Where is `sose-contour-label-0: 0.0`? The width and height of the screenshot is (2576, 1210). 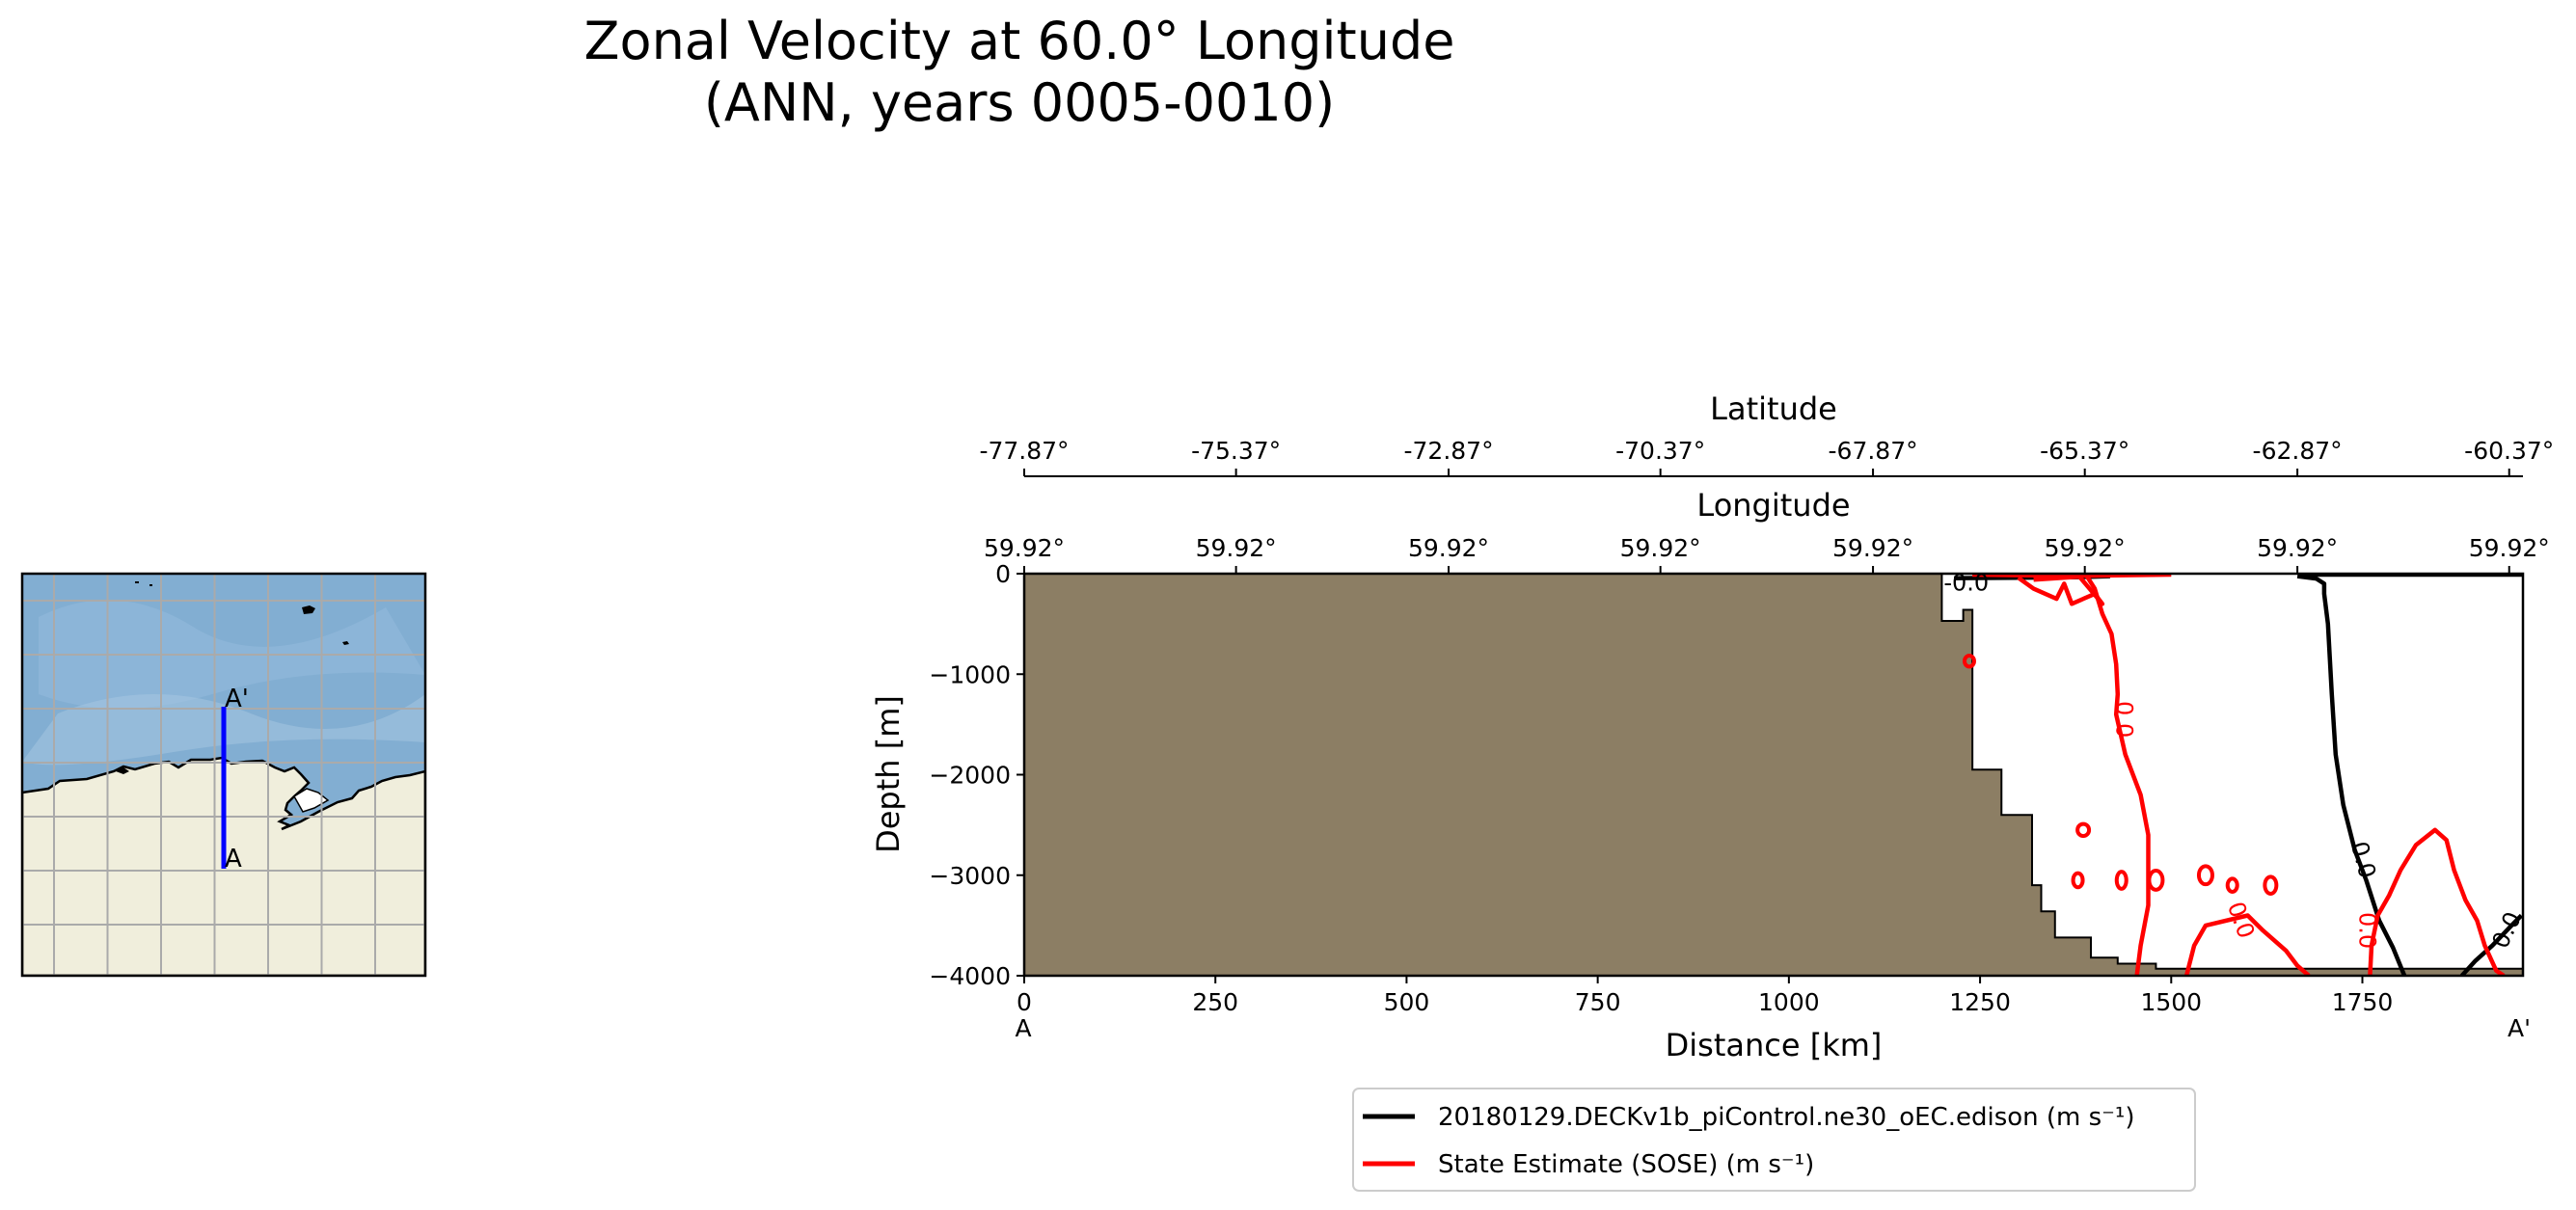 sose-contour-label-0: 0.0 is located at coordinates (2123, 720).